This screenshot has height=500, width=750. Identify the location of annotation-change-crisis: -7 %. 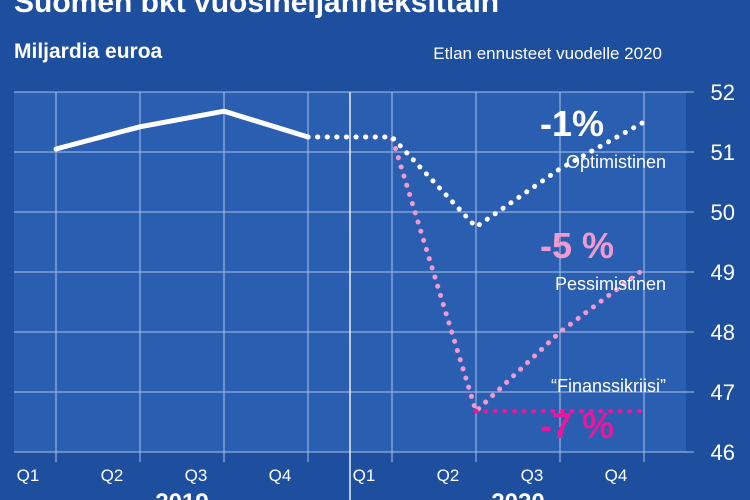
(577, 425).